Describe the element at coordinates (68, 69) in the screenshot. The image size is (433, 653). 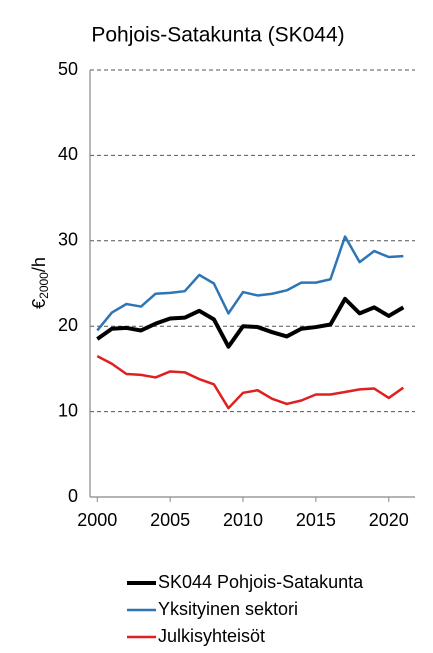
I see `y-tick-label: 50` at that location.